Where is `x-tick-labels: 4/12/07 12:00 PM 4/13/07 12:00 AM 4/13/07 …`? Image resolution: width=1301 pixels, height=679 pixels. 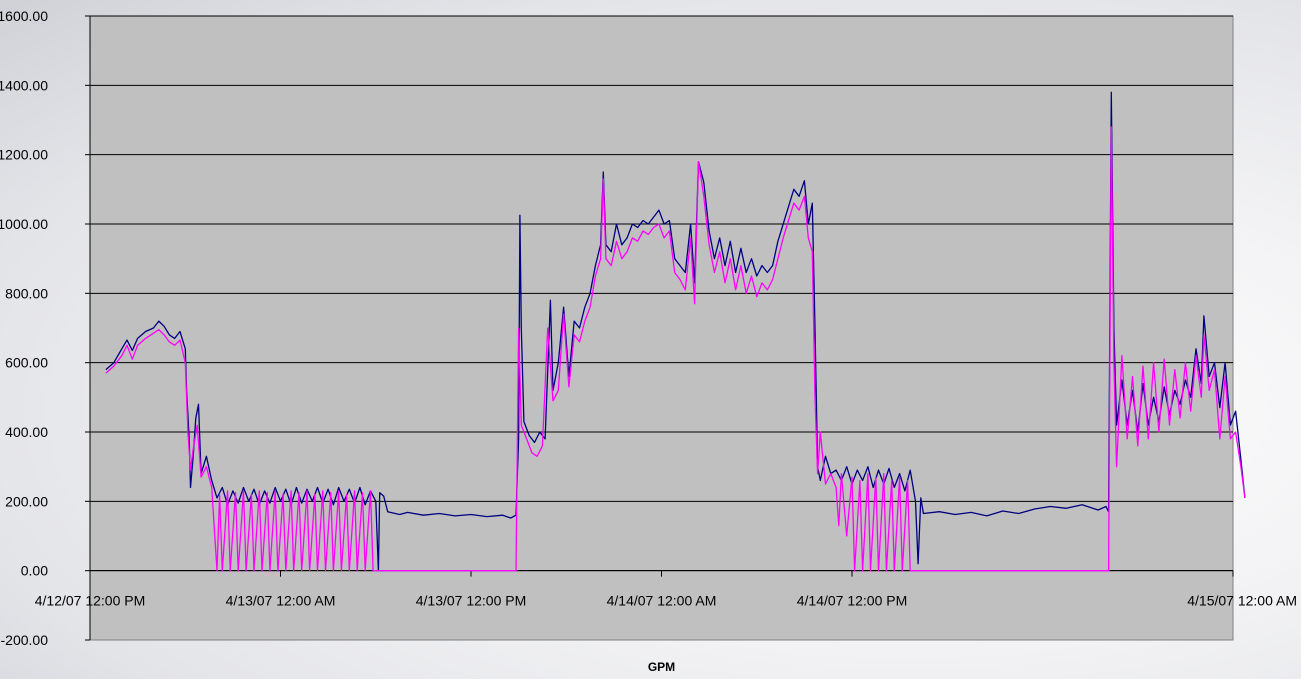
x-tick-labels: 4/12/07 12:00 PM 4/13/07 12:00 AM 4/13/07 … is located at coordinates (666, 601).